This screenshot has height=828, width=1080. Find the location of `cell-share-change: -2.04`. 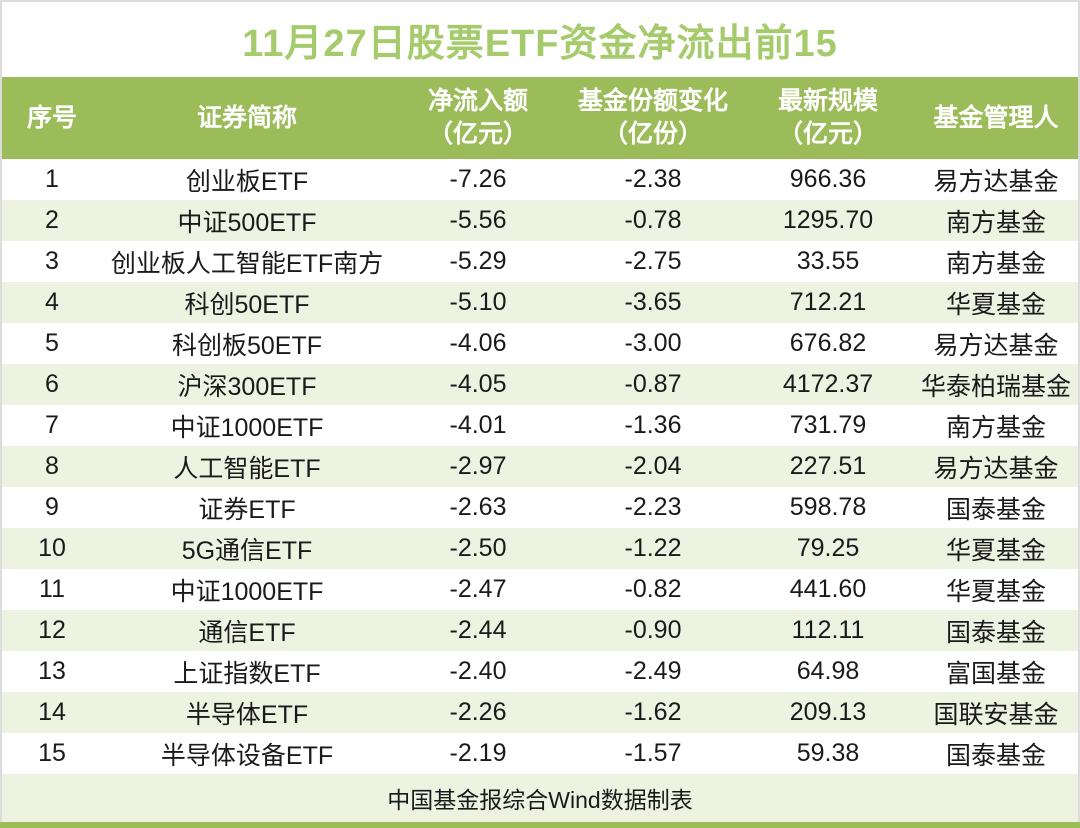

cell-share-change: -2.04 is located at coordinates (653, 466).